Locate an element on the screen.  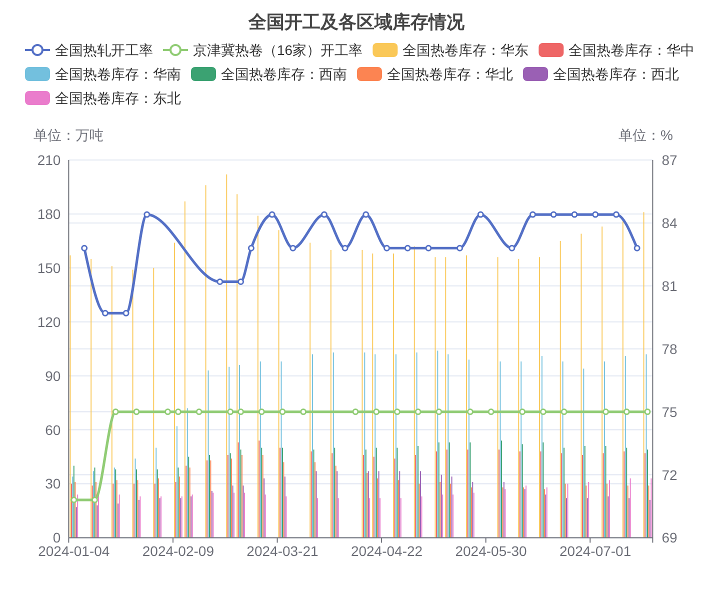
legend-label: 全国热卷库存：华北 is located at coordinates (450, 74).